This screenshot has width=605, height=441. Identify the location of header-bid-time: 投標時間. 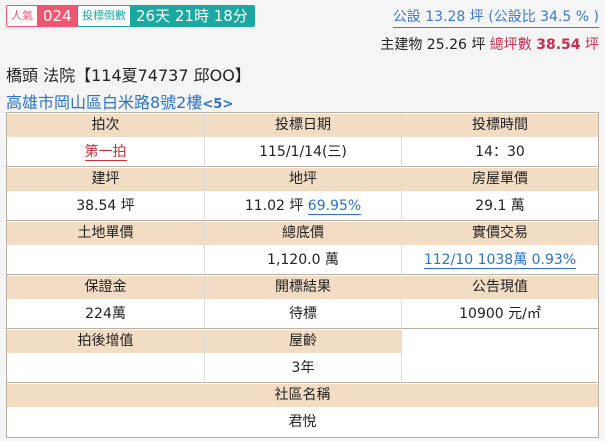
(500, 125).